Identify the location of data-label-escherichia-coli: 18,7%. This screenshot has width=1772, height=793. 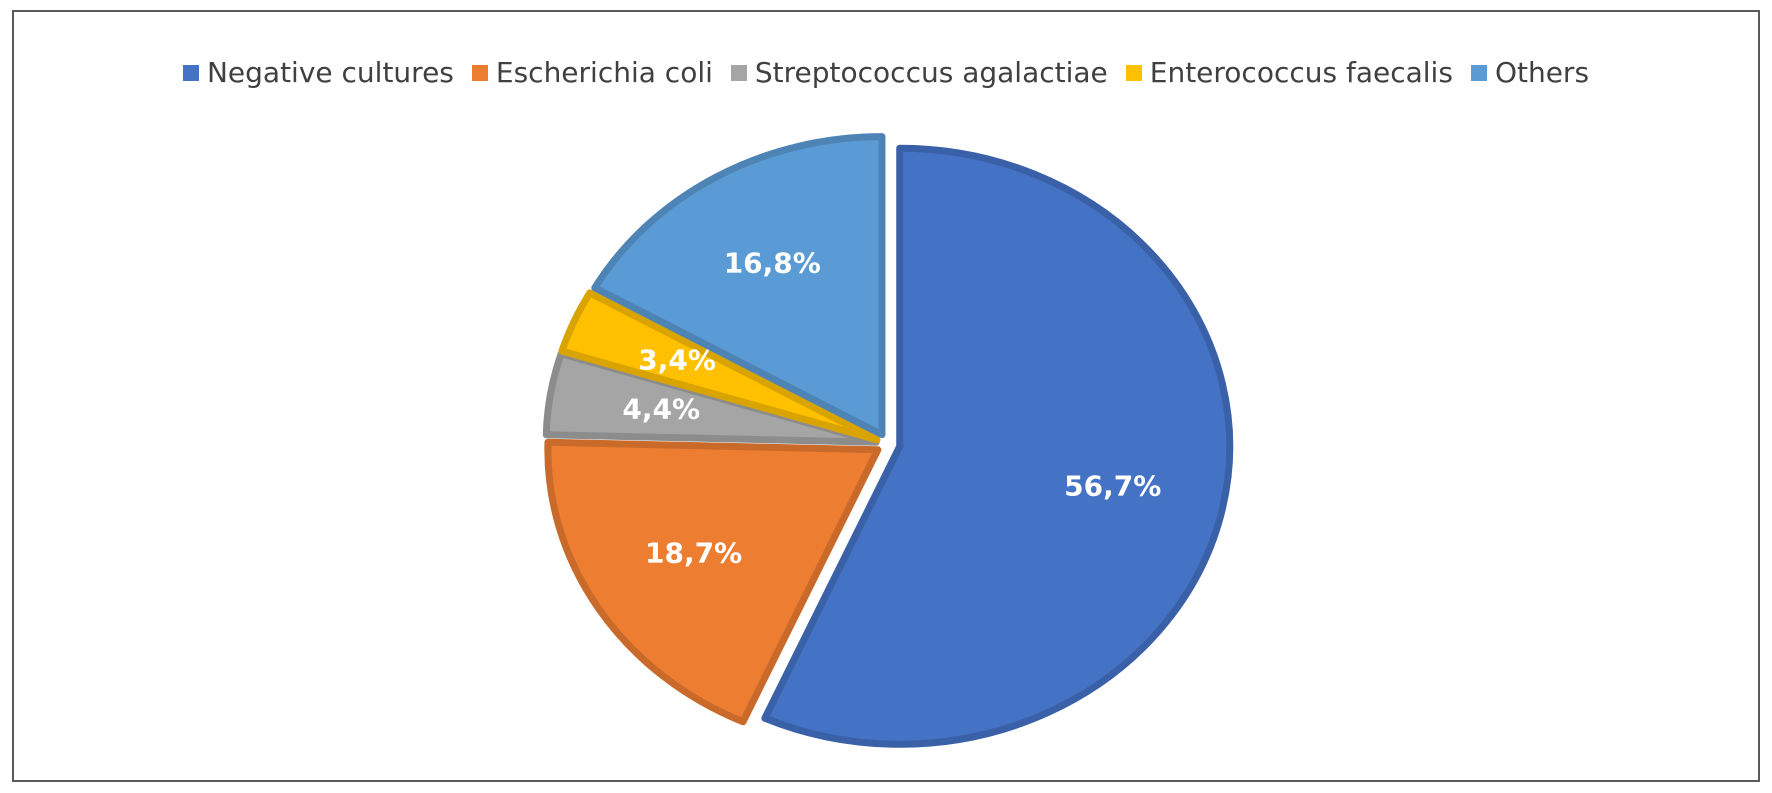
(693, 553).